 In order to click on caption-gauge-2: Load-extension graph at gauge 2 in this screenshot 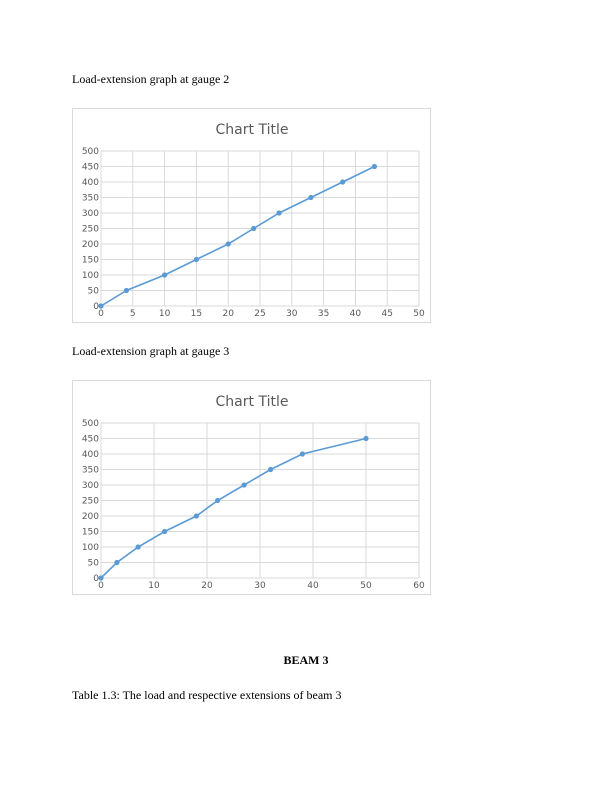, I will do `click(151, 79)`.